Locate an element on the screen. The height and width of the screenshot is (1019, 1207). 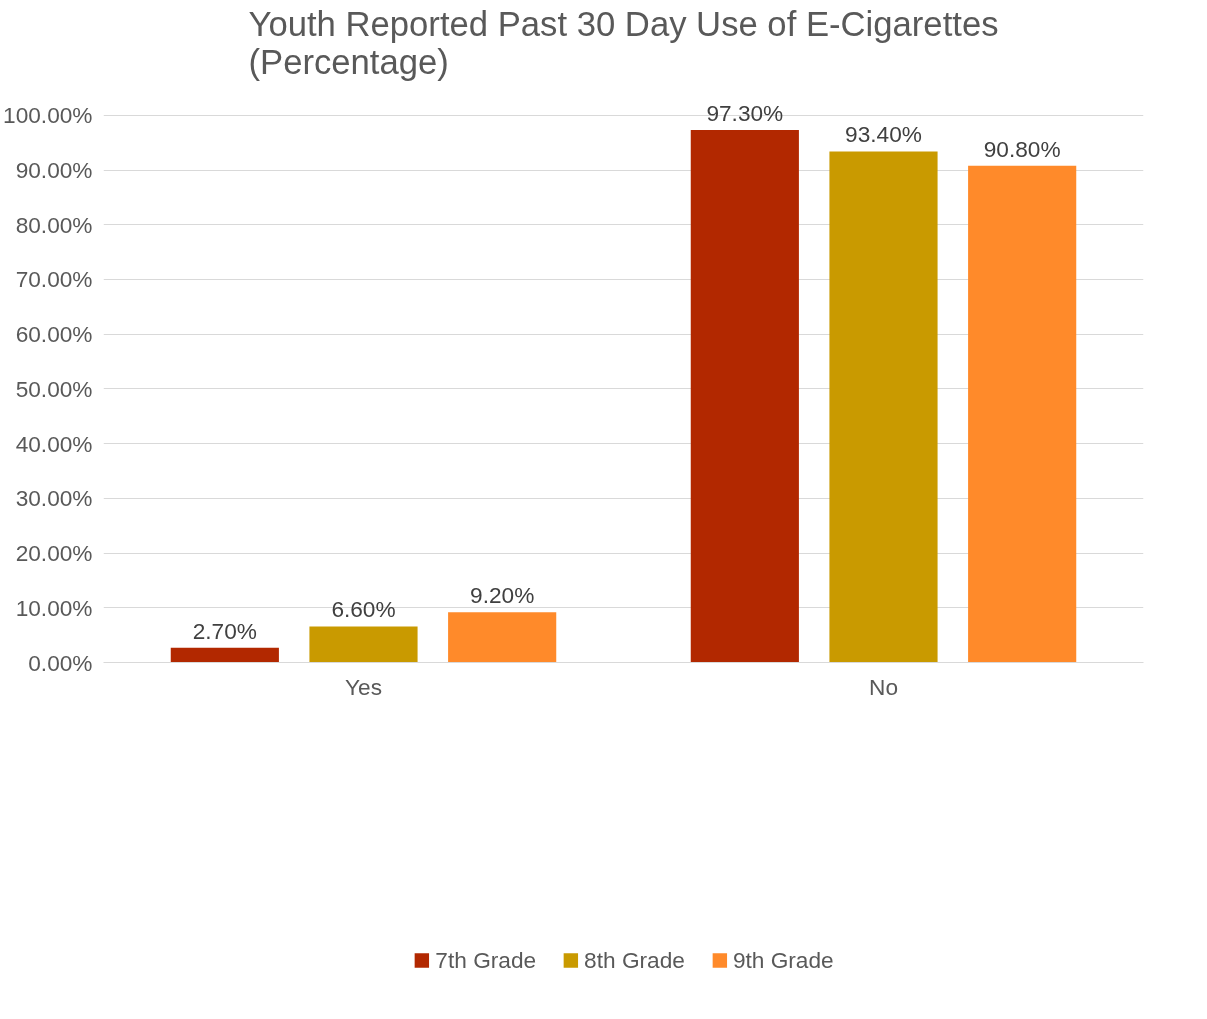
data-label: 9.20% is located at coordinates (502, 595).